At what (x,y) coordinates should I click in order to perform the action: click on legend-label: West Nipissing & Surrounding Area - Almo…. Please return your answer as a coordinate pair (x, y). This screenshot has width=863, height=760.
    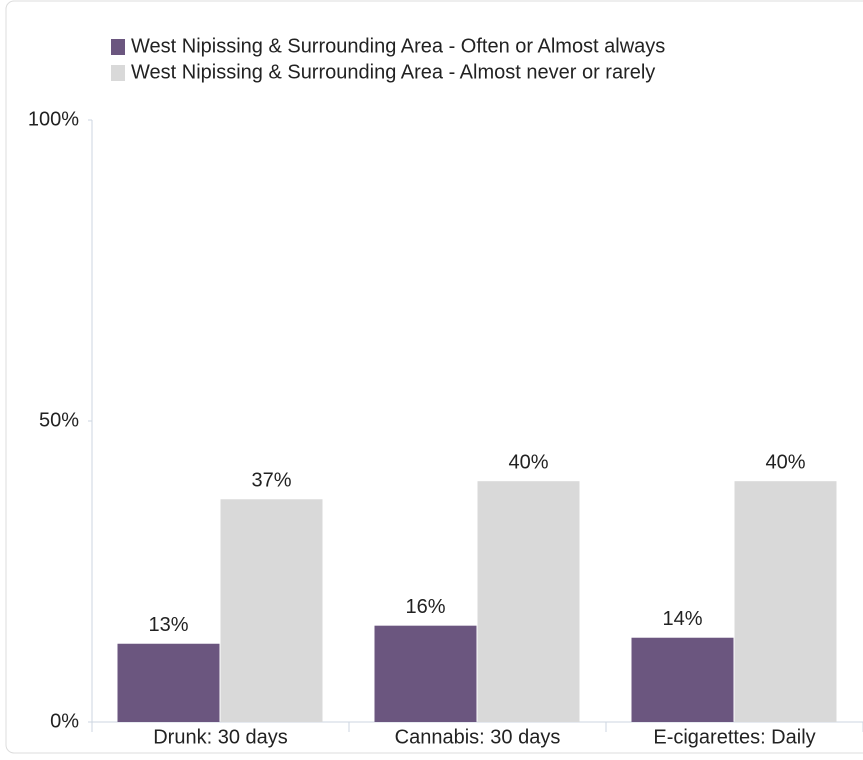
    Looking at the image, I should click on (393, 72).